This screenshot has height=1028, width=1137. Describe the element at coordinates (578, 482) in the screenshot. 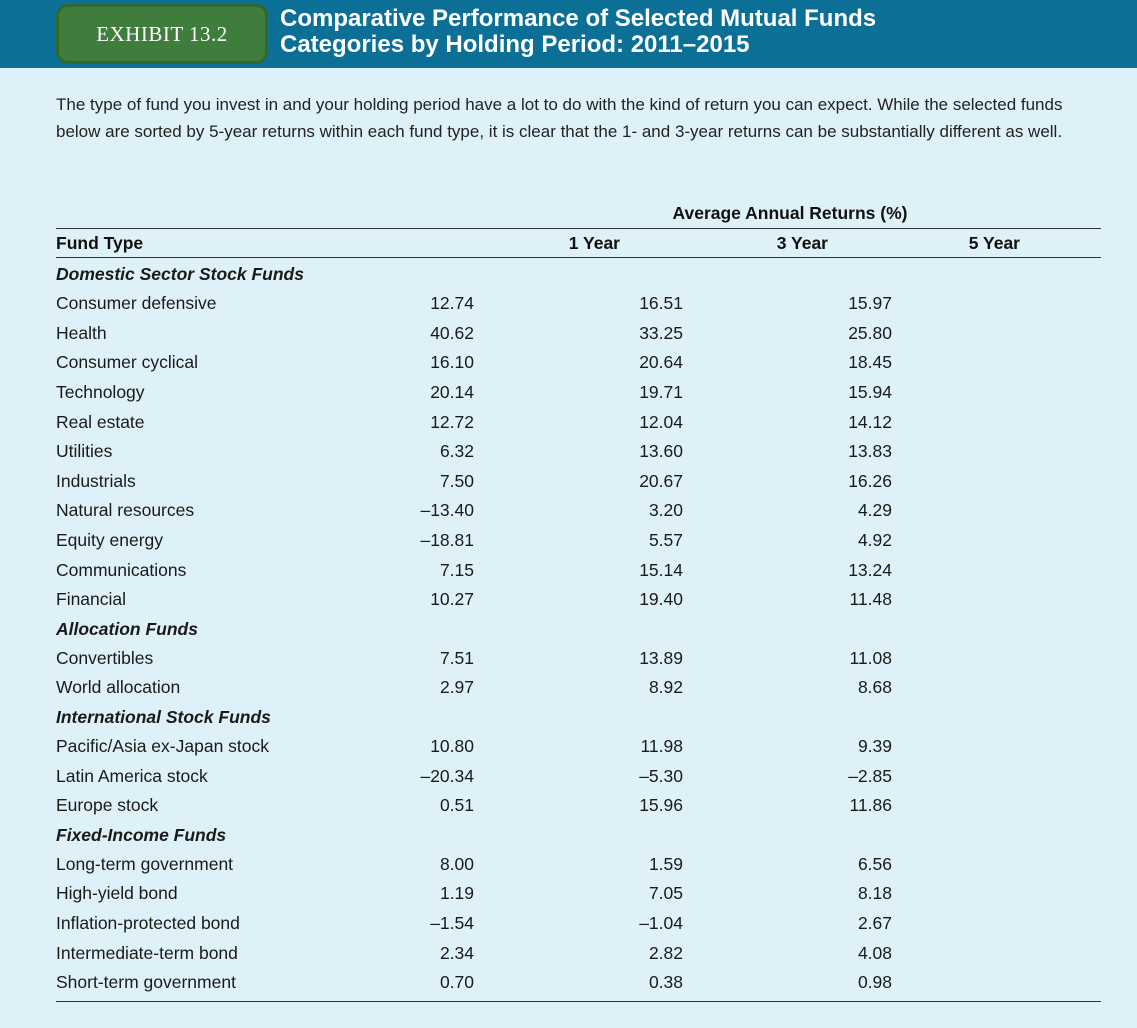

I see `table-row: Industrials 7.50 20.67 16.26` at that location.